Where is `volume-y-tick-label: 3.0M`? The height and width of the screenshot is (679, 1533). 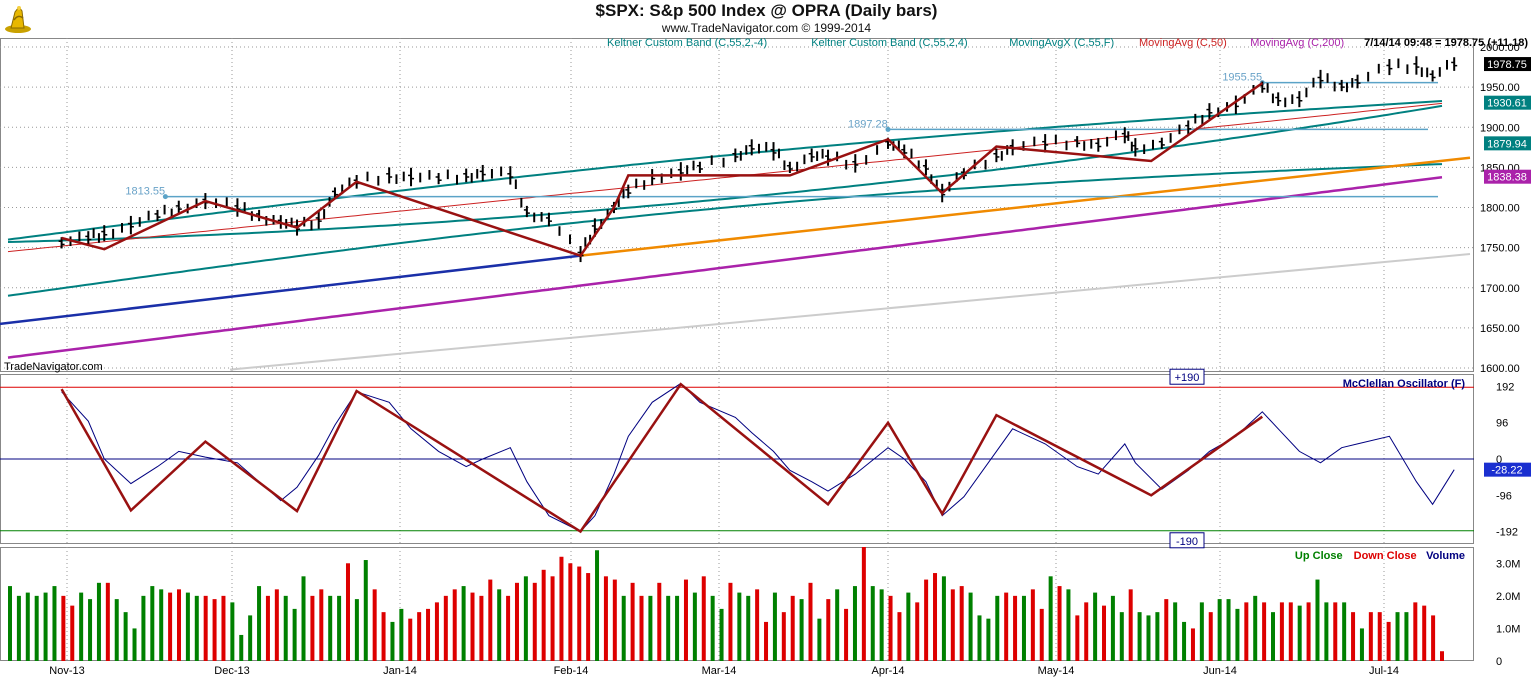 volume-y-tick-label: 3.0M is located at coordinates (1508, 564).